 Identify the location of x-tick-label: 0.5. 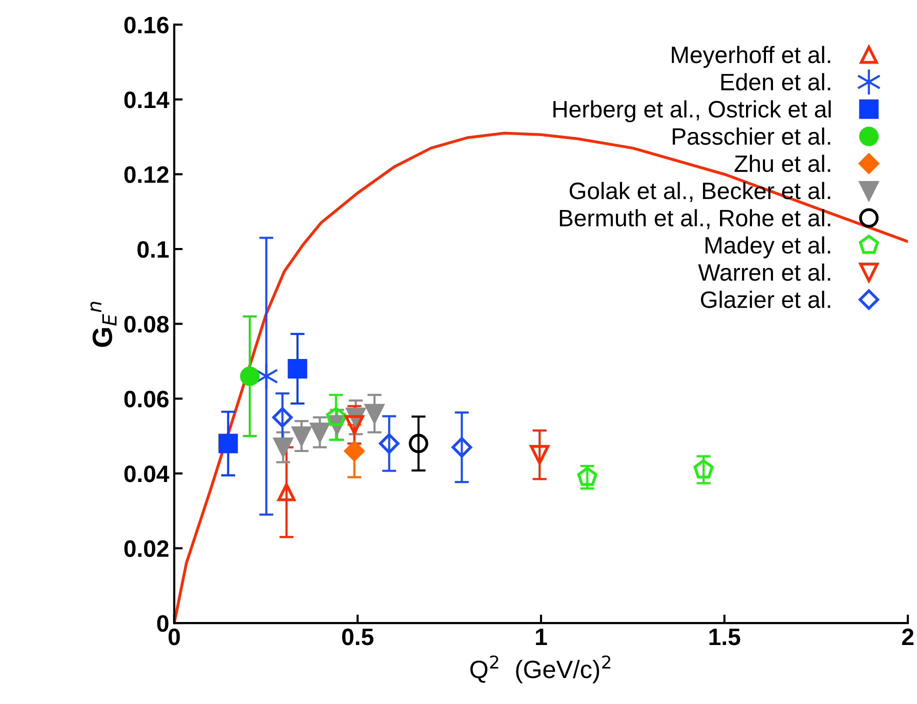
(358, 637).